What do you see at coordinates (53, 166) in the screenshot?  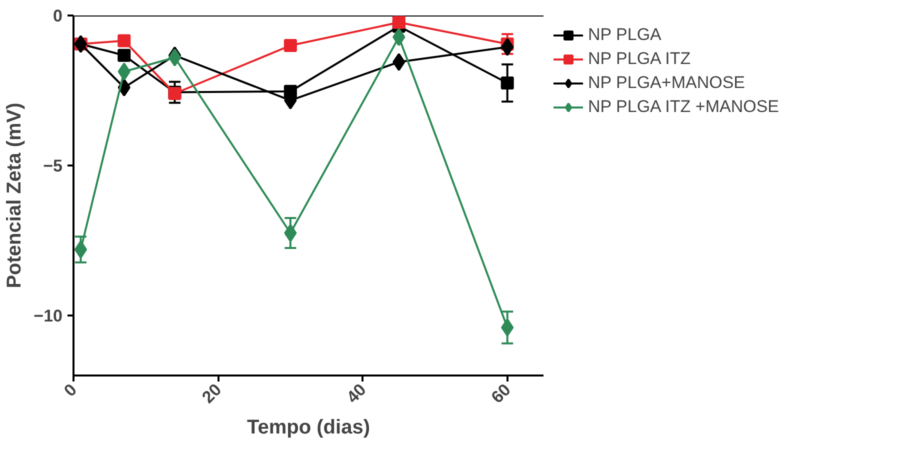 I see `y-tick-label: −5` at bounding box center [53, 166].